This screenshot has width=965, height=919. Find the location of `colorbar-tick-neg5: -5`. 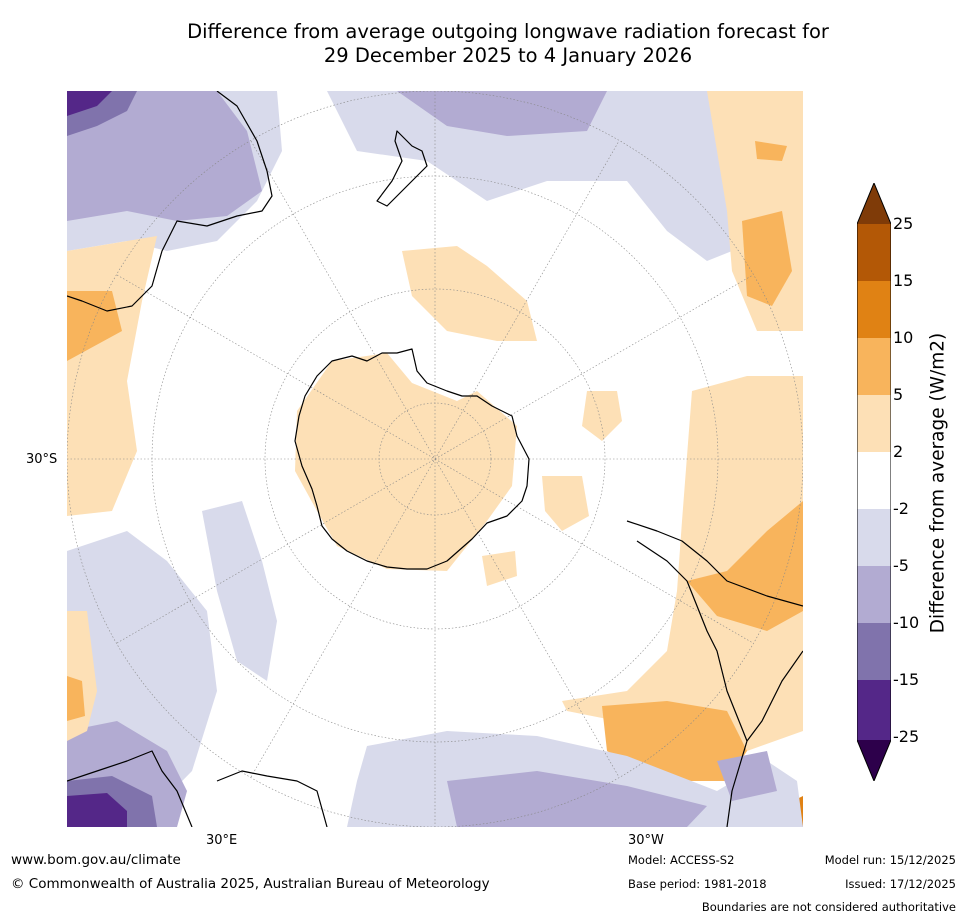

colorbar-tick-neg5: -5 is located at coordinates (901, 565).